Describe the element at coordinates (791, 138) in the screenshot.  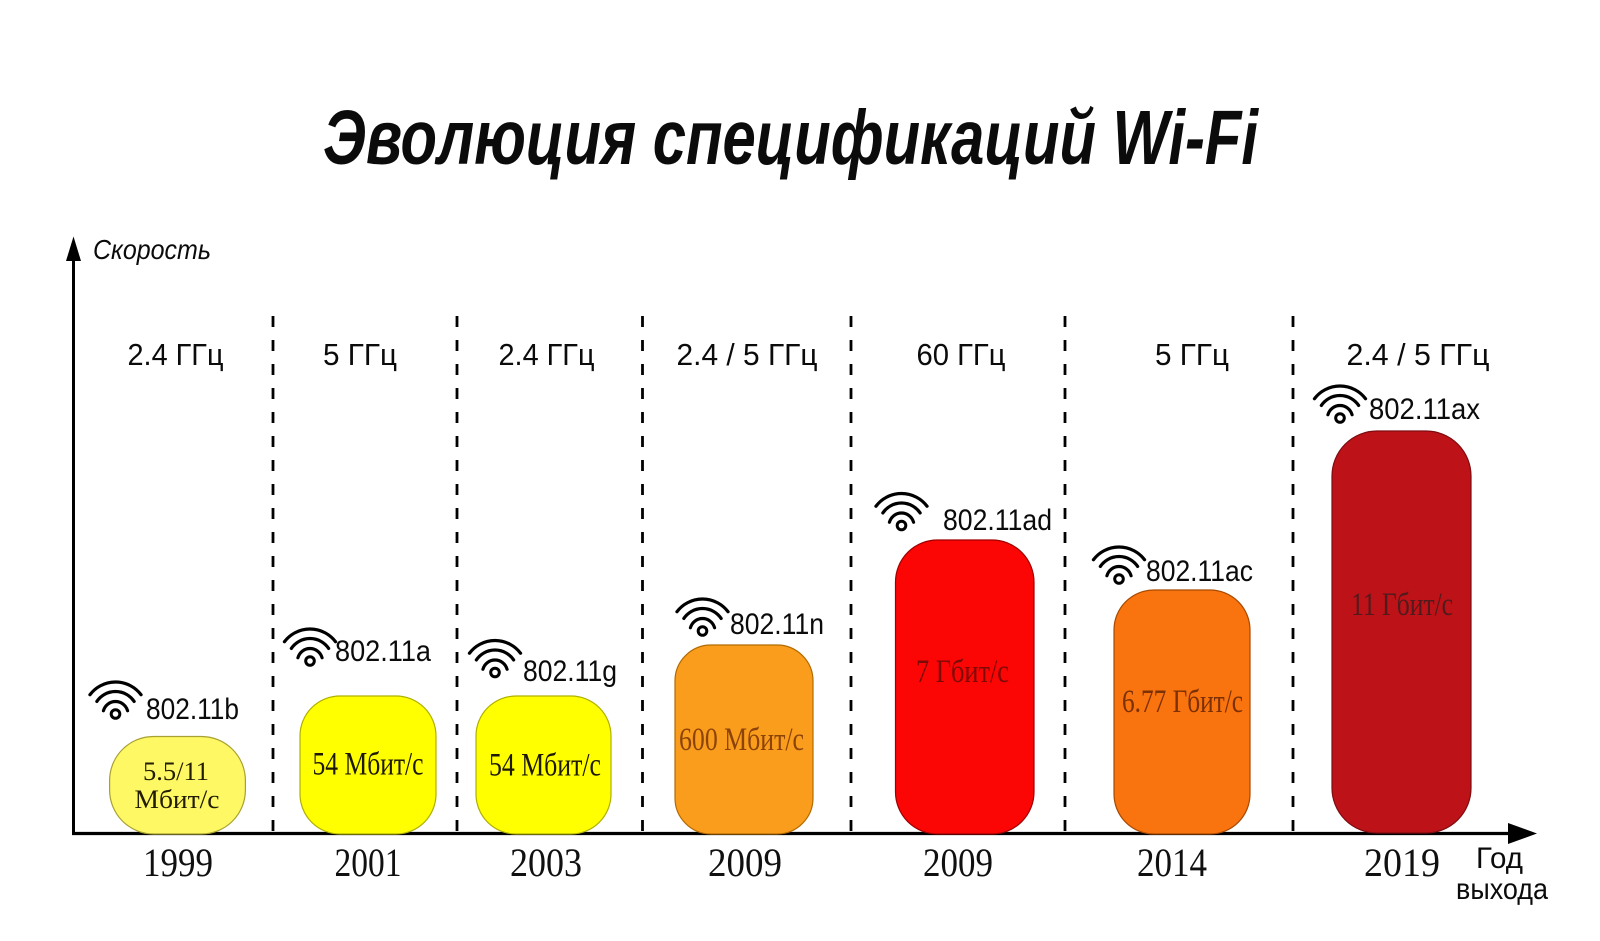
I see `svg-text: Эволюция спецификаций Wi-Fi` at that location.